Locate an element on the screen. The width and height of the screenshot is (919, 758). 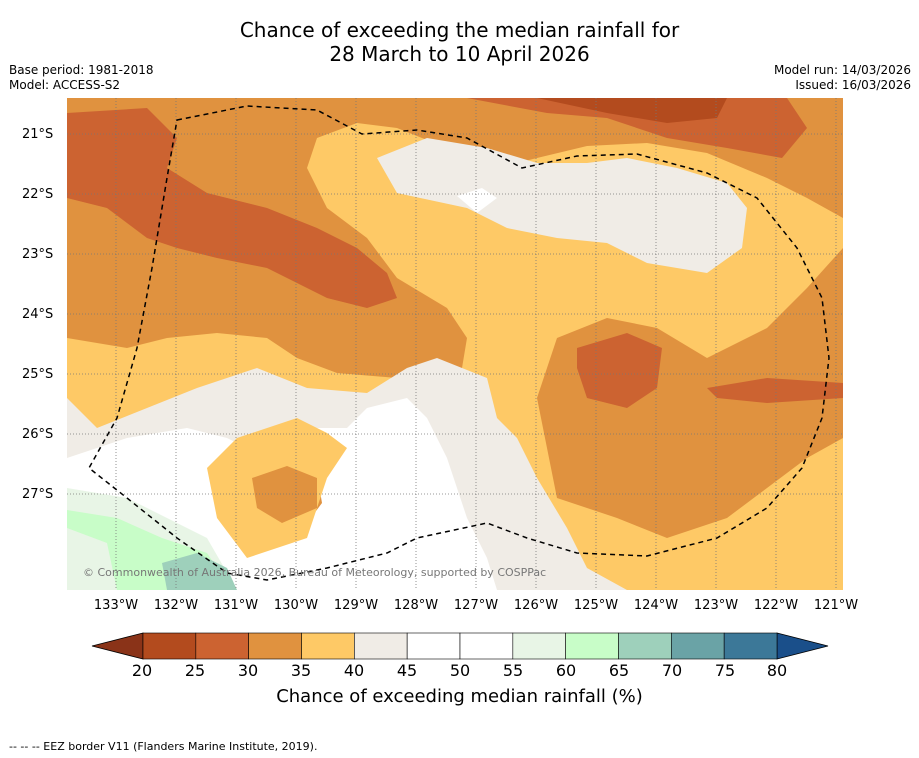
lat-label-23: 23°S is located at coordinates (38, 254).